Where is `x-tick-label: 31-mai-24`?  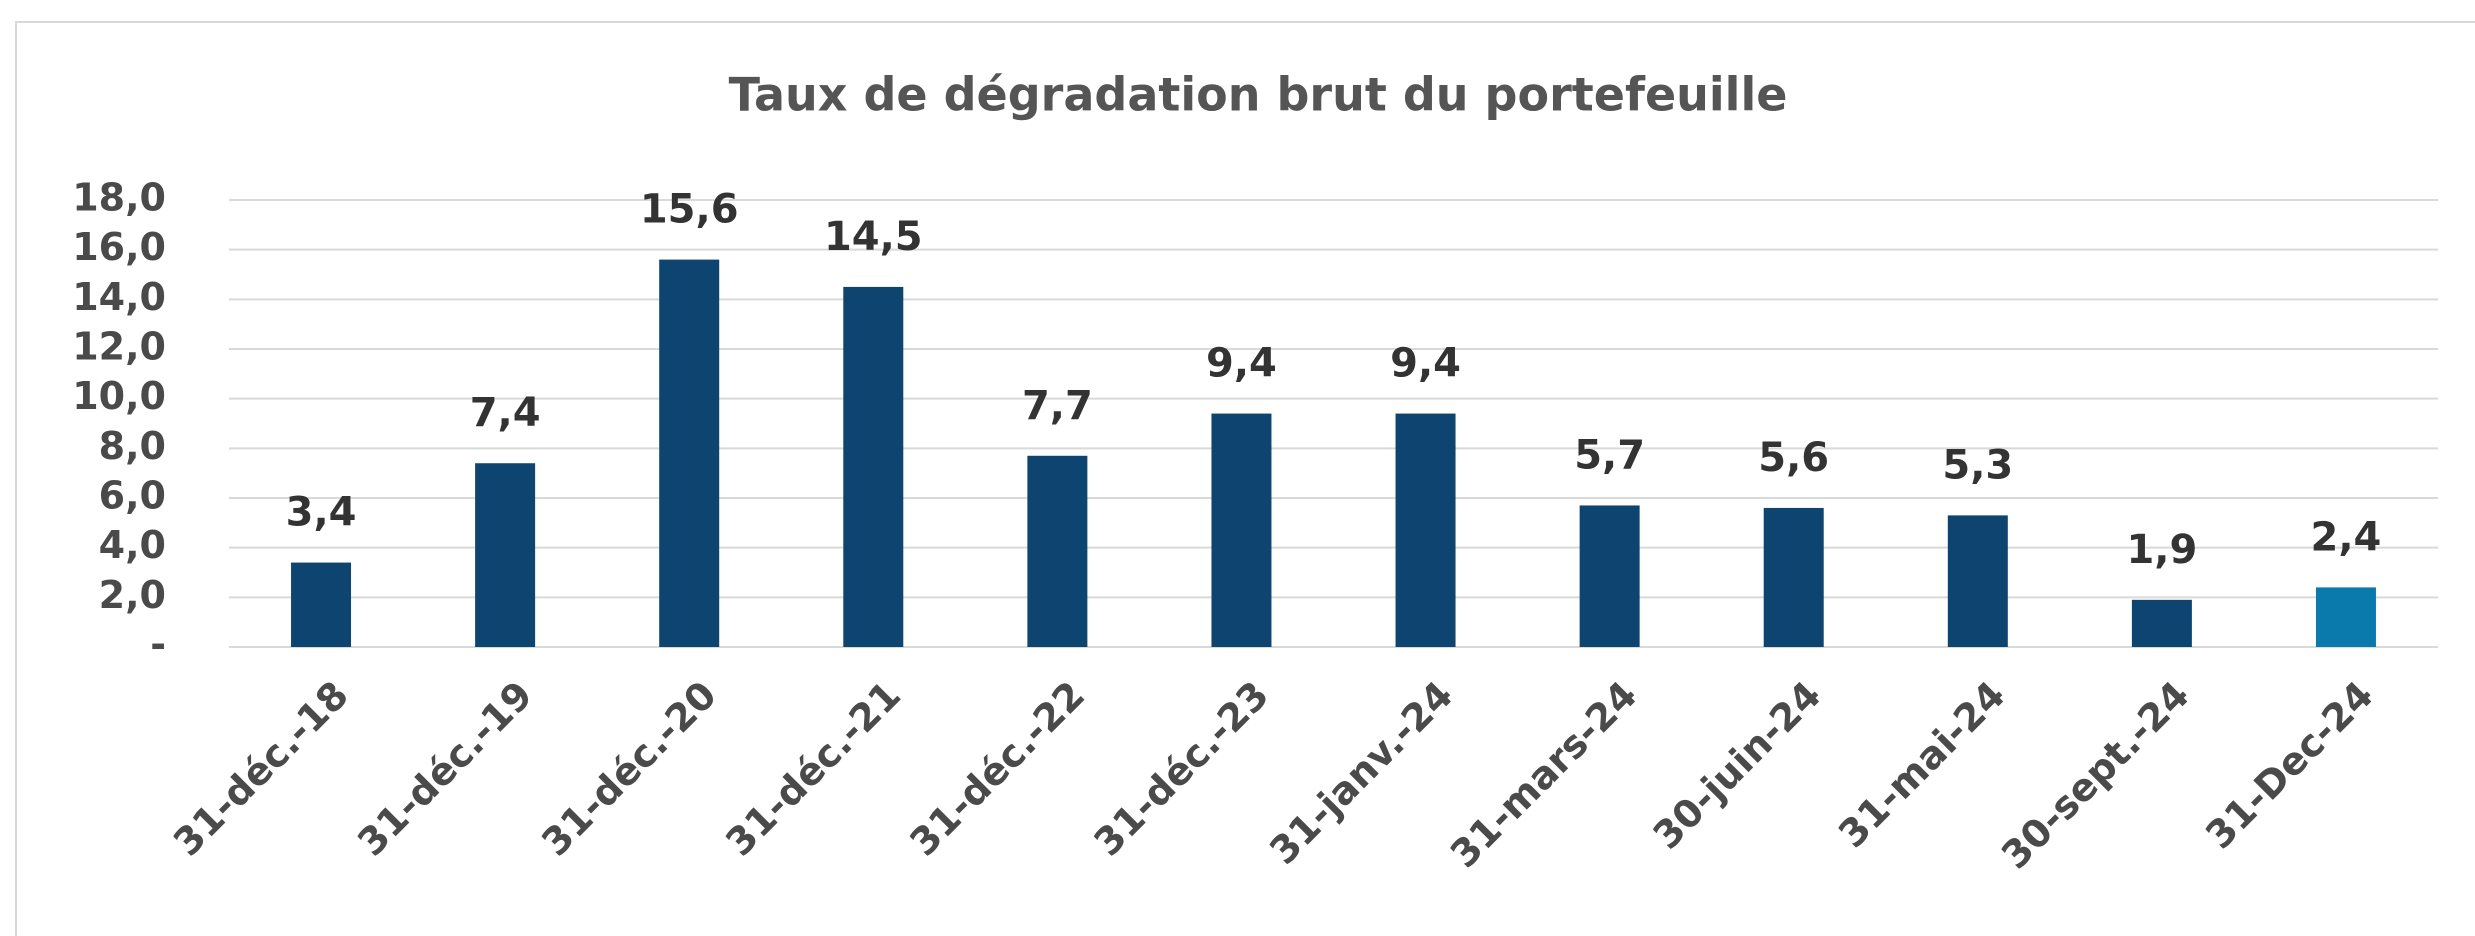
x-tick-label: 31-mai-24 is located at coordinates (1922, 765).